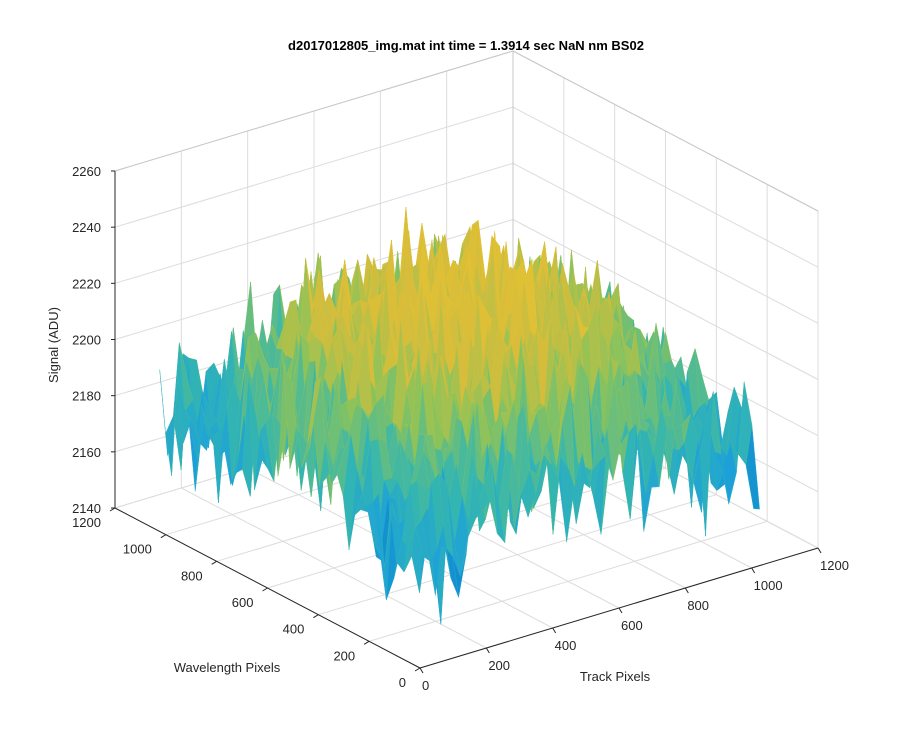 The width and height of the screenshot is (900, 750). What do you see at coordinates (499, 665) in the screenshot?
I see `x-tick-label: 200` at bounding box center [499, 665].